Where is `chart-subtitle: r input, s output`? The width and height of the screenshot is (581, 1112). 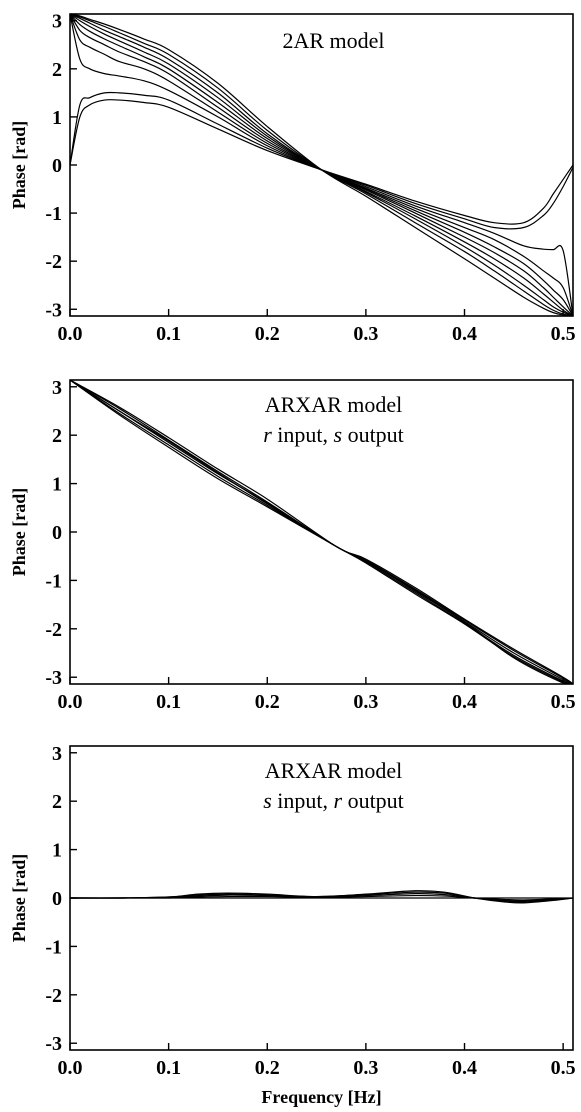 chart-subtitle: r input, s output is located at coordinates (333, 434).